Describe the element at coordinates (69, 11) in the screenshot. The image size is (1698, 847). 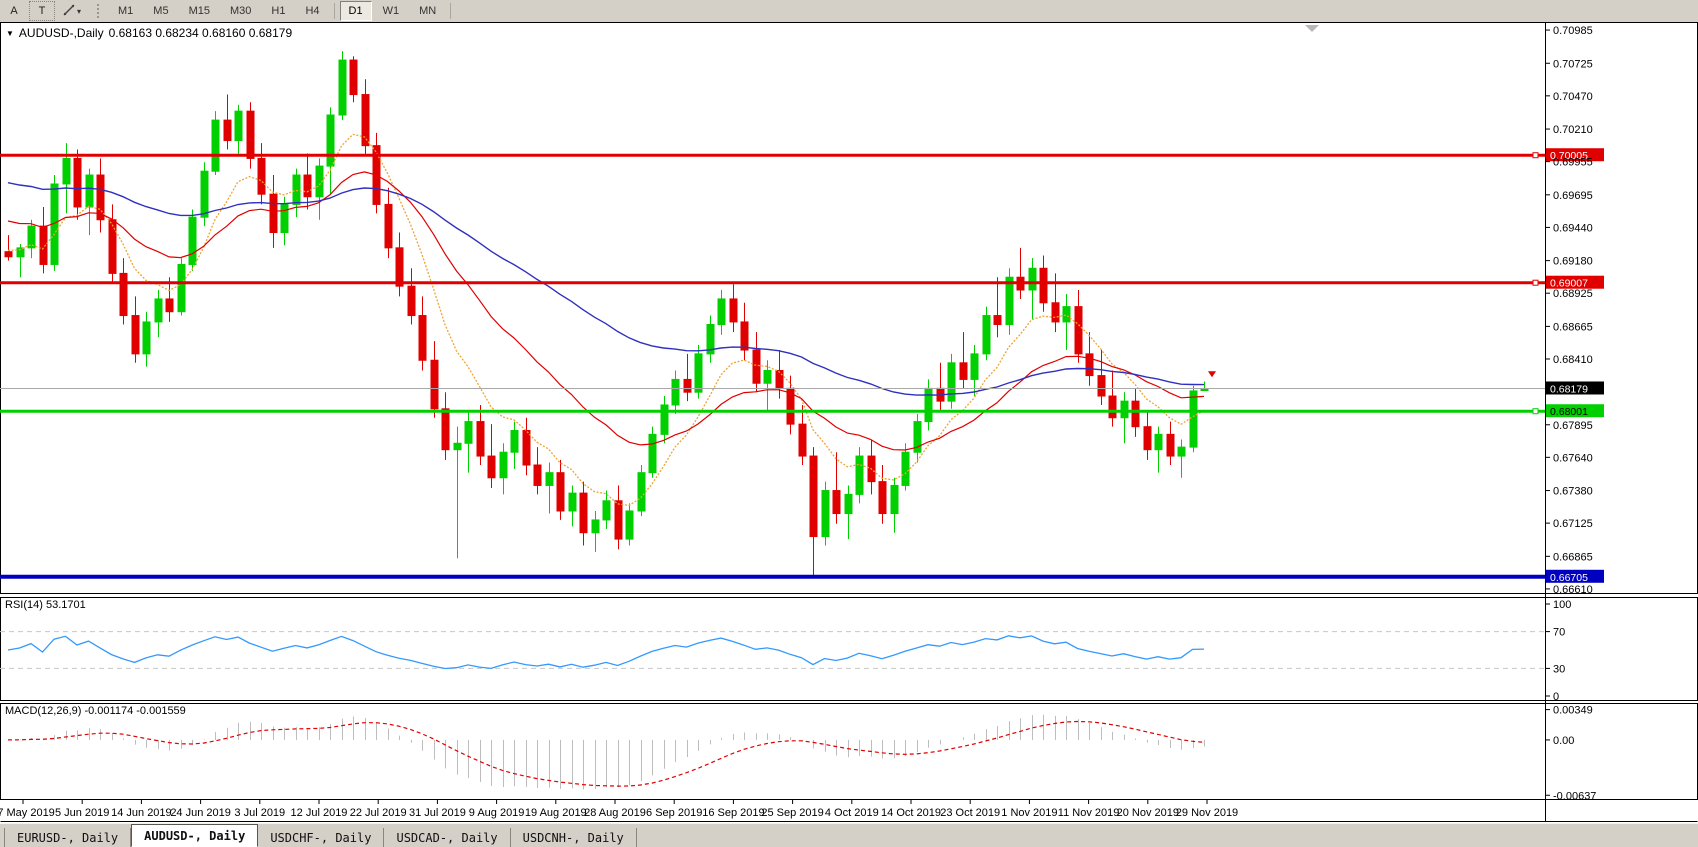
I see `cursor-arrows-icon` at that location.